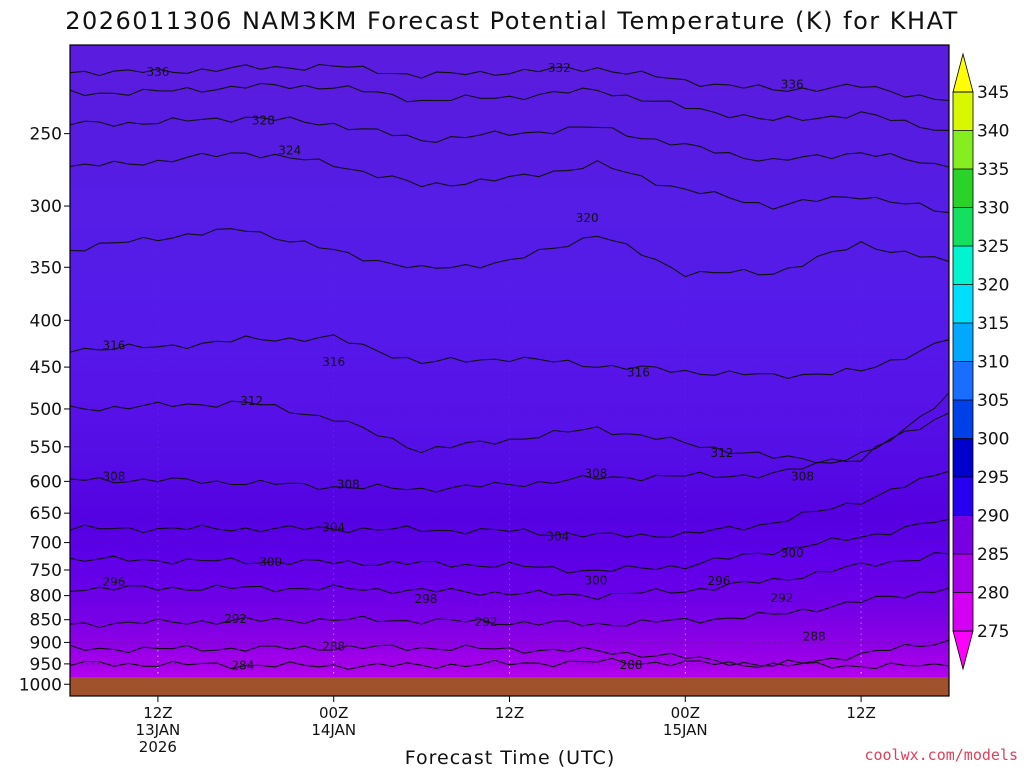 Image resolution: width=1024 pixels, height=768 pixels. I want to click on colorbar-bottom-triangle-icon, so click(963, 650).